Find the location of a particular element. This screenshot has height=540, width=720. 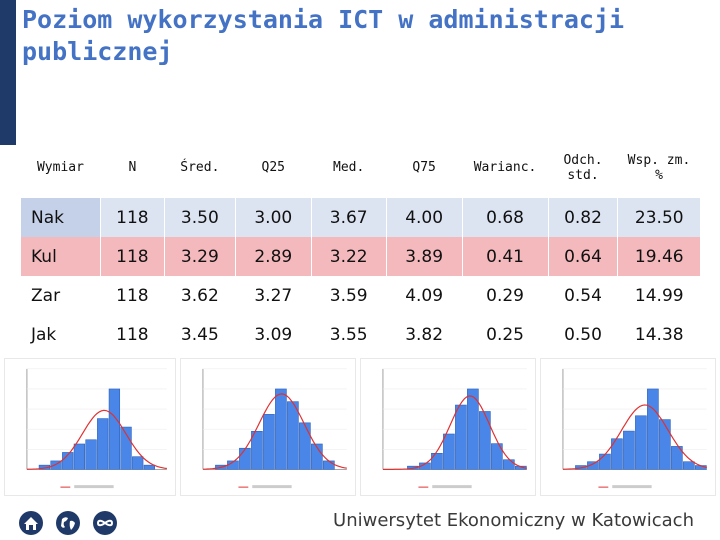

histogram-chart-zar is located at coordinates (448, 427).